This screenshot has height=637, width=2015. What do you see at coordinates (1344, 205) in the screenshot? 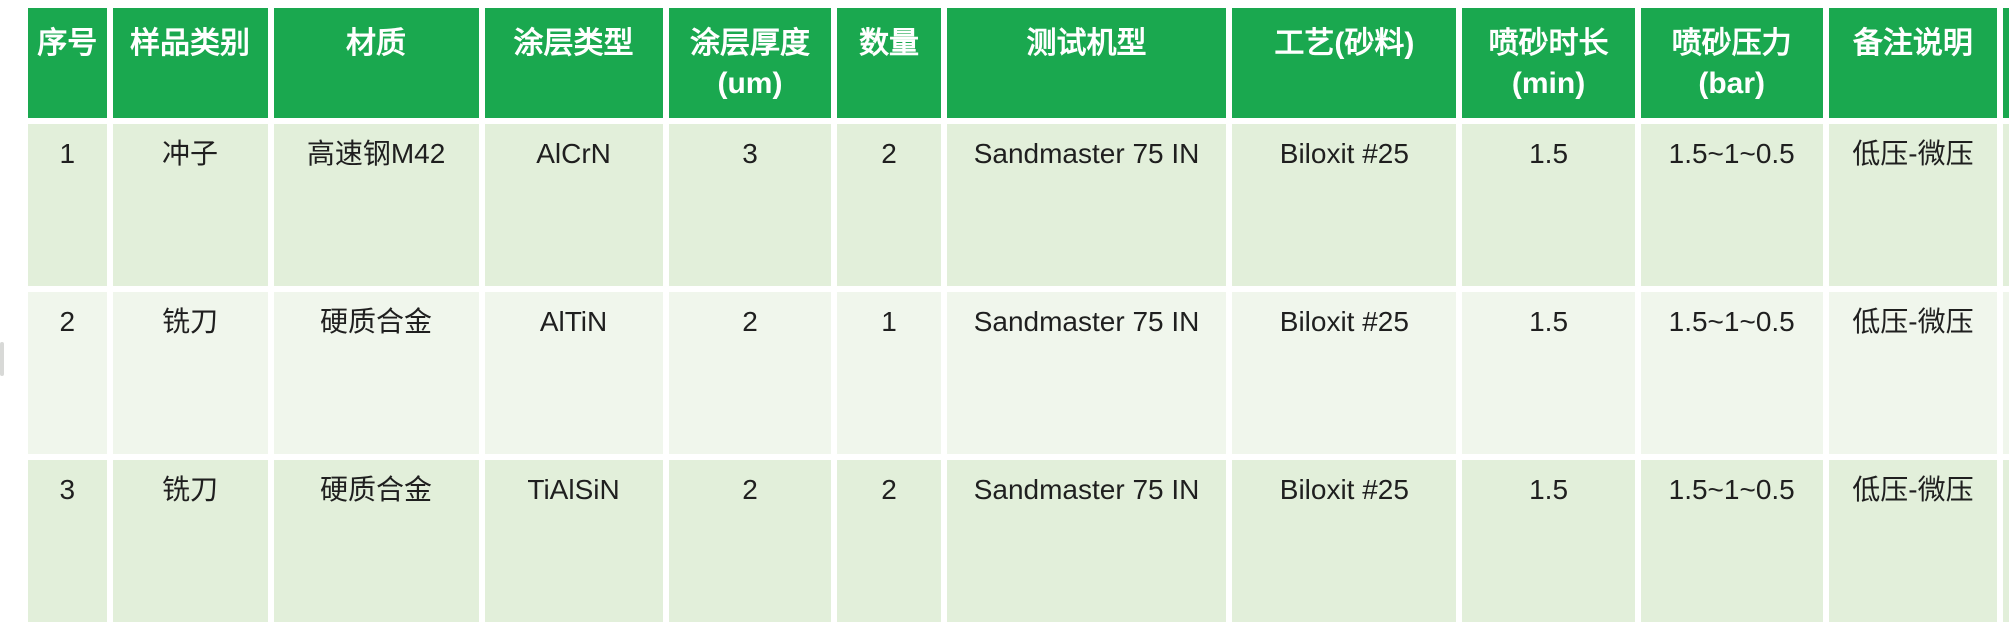
I see `cell-r1-c7: Biloxit #25` at bounding box center [1344, 205].